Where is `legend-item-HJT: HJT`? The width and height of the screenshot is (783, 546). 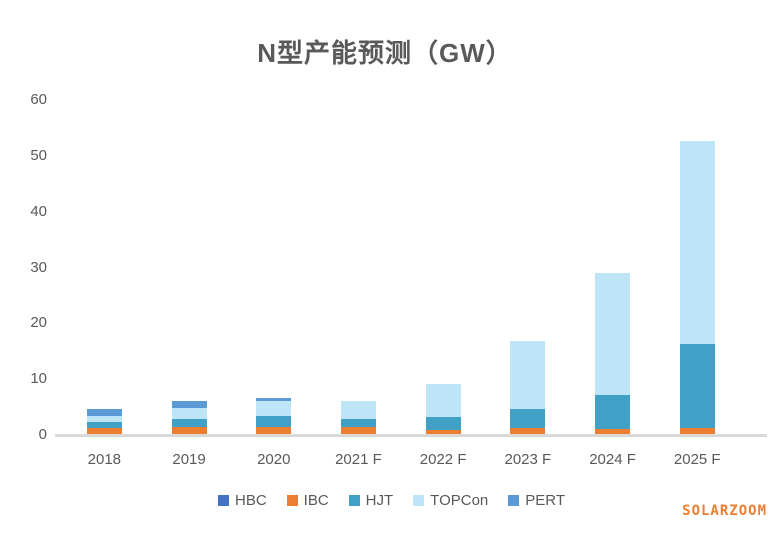
legend-item-HJT: HJT is located at coordinates (371, 500).